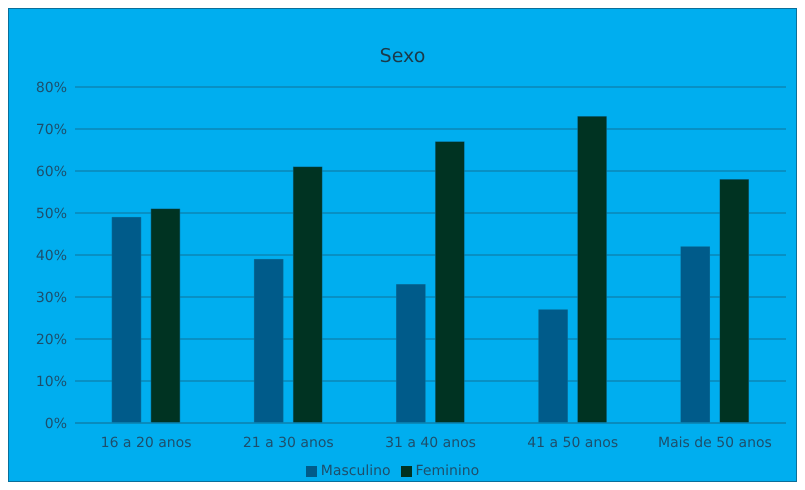 The image size is (805, 490). Describe the element at coordinates (51, 130) in the screenshot. I see `y-tick-label: 70%` at that location.